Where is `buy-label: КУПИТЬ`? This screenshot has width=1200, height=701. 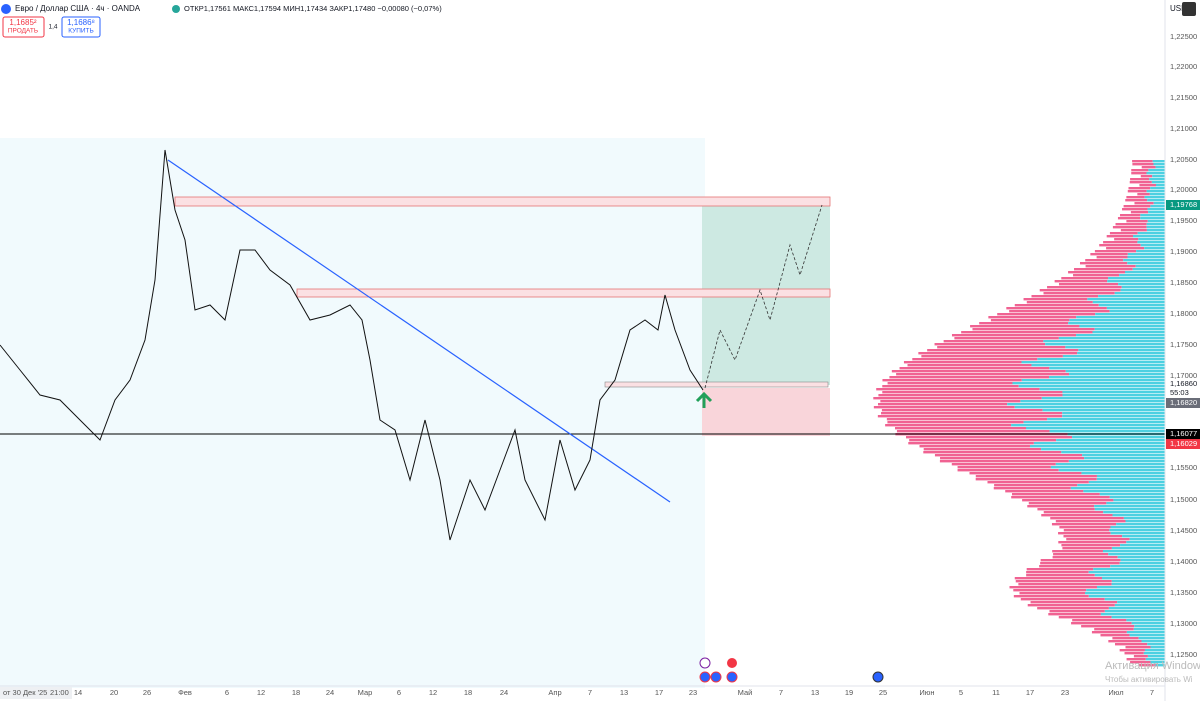
buy-label: КУПИТЬ is located at coordinates (81, 31).